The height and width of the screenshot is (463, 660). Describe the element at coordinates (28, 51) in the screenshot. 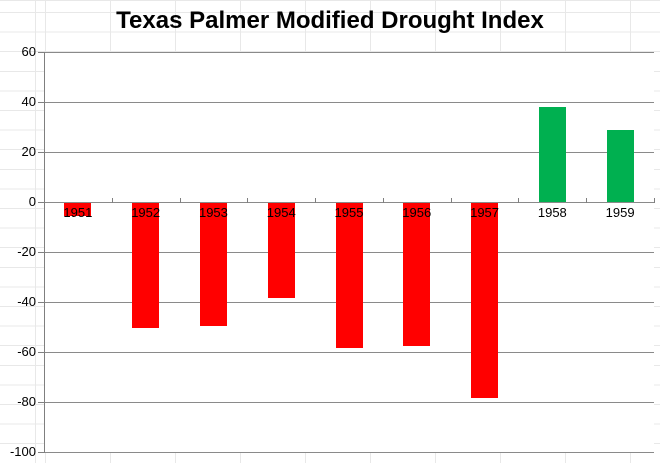

I see `y-axis-tick-label: 60` at that location.